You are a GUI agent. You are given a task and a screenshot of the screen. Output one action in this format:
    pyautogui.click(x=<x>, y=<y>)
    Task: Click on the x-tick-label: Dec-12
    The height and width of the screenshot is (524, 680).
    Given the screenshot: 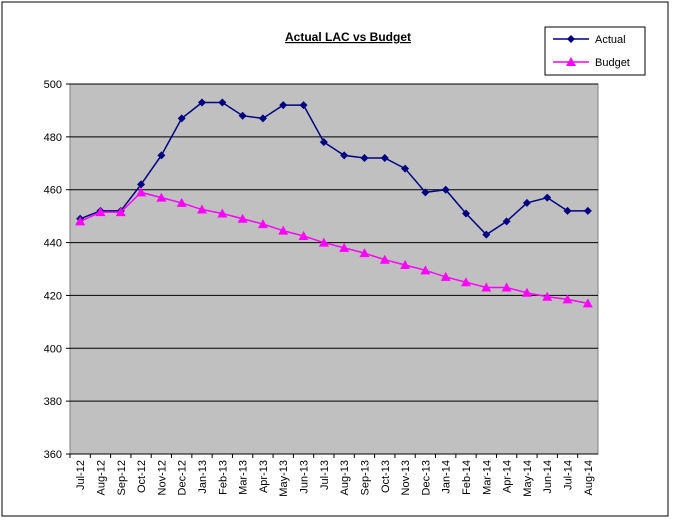 What is the action you would take?
    pyautogui.click(x=183, y=477)
    